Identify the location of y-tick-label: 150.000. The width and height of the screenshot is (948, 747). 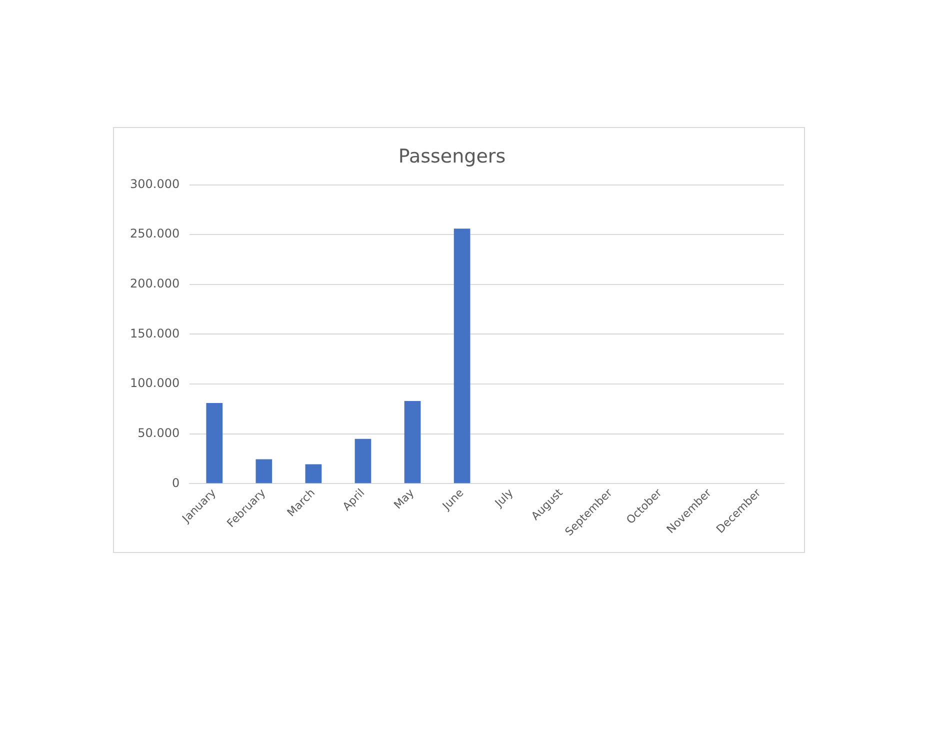
(155, 333).